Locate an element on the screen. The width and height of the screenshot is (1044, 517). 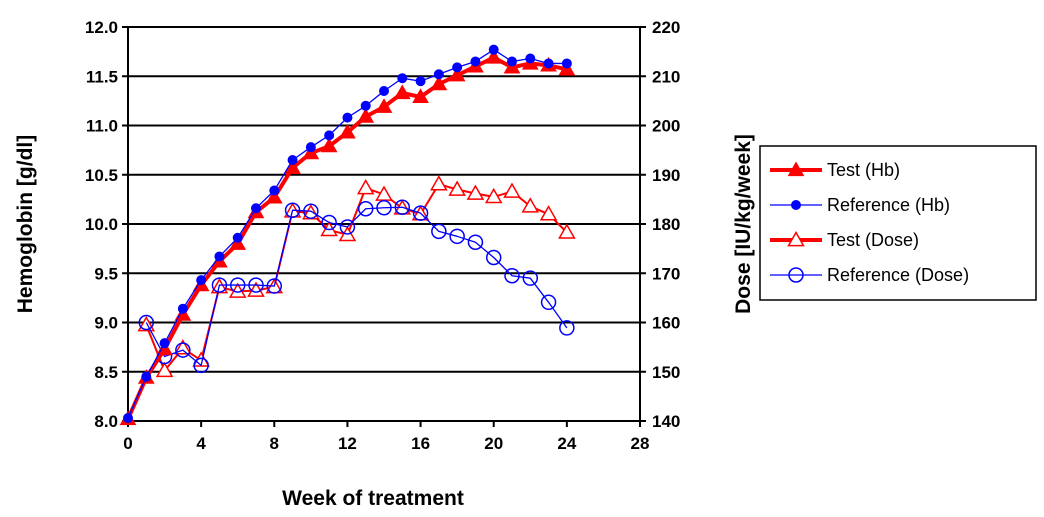
x-tick-label: 8 is located at coordinates (274, 443).